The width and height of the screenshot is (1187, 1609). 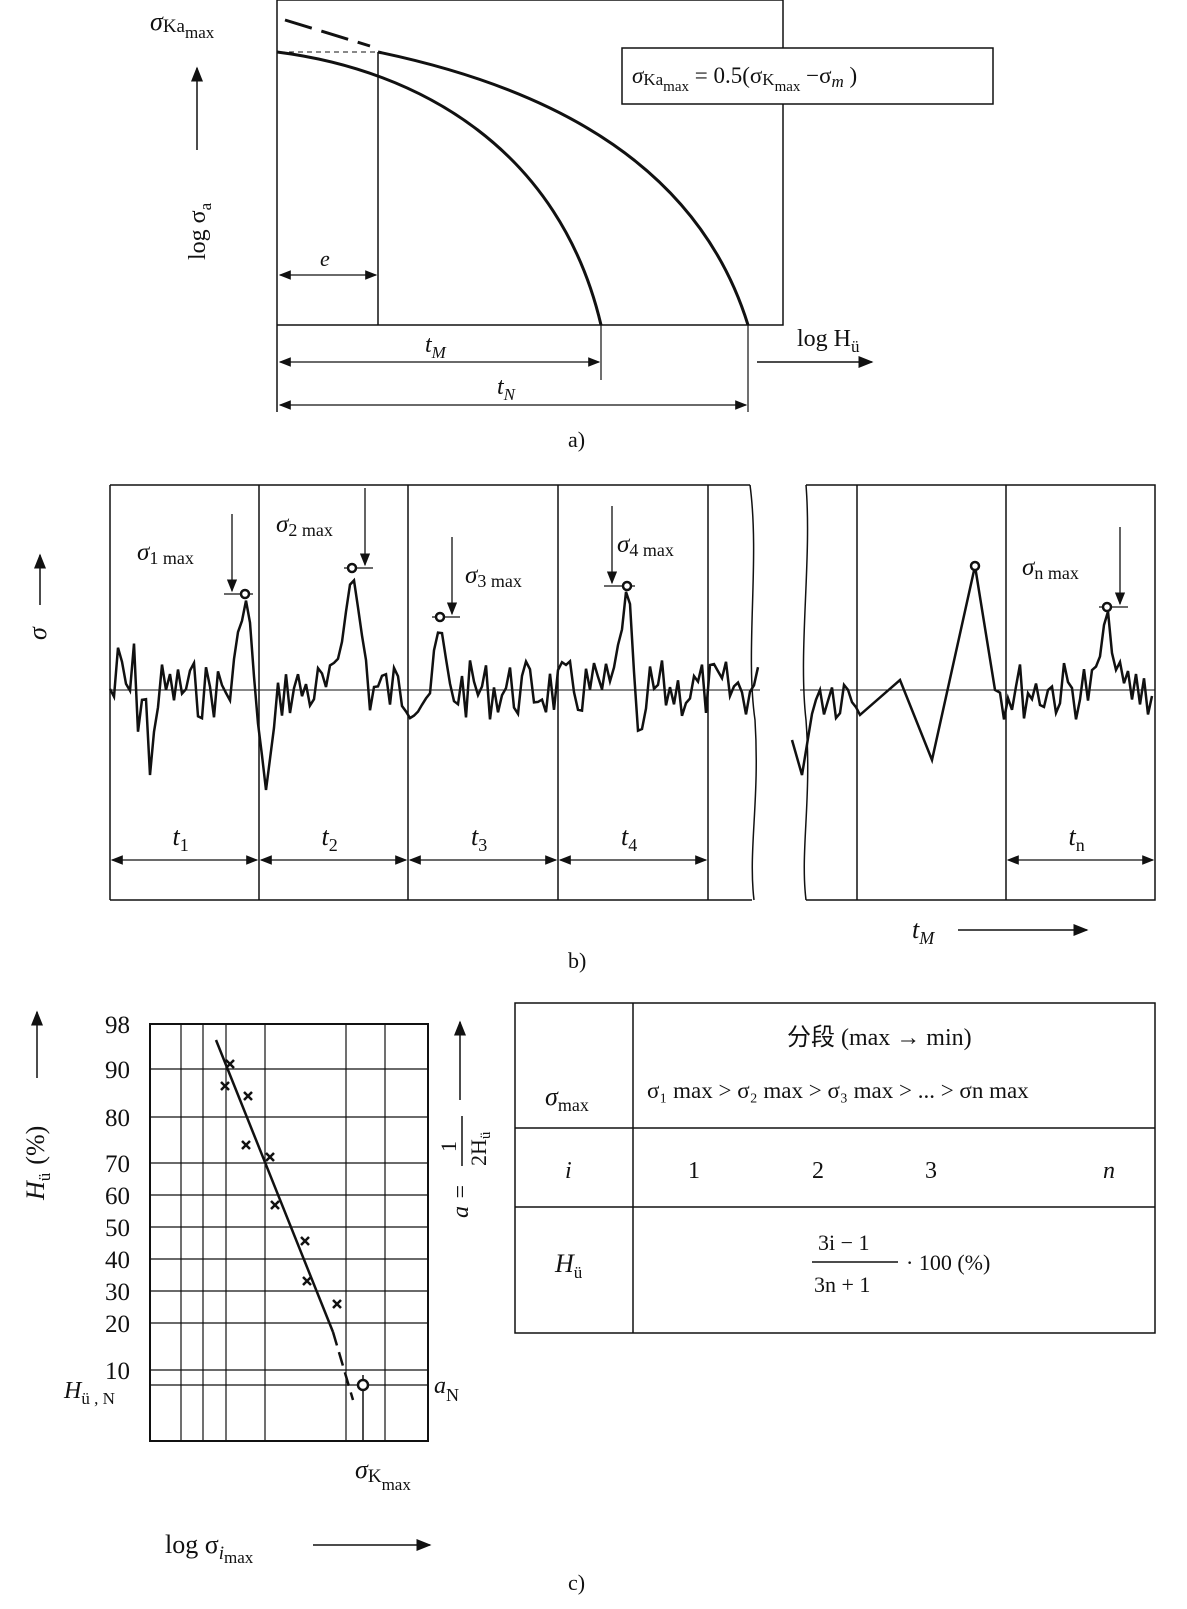 What do you see at coordinates (117, 1324) in the screenshot?
I see `y-tick-label: 20` at bounding box center [117, 1324].